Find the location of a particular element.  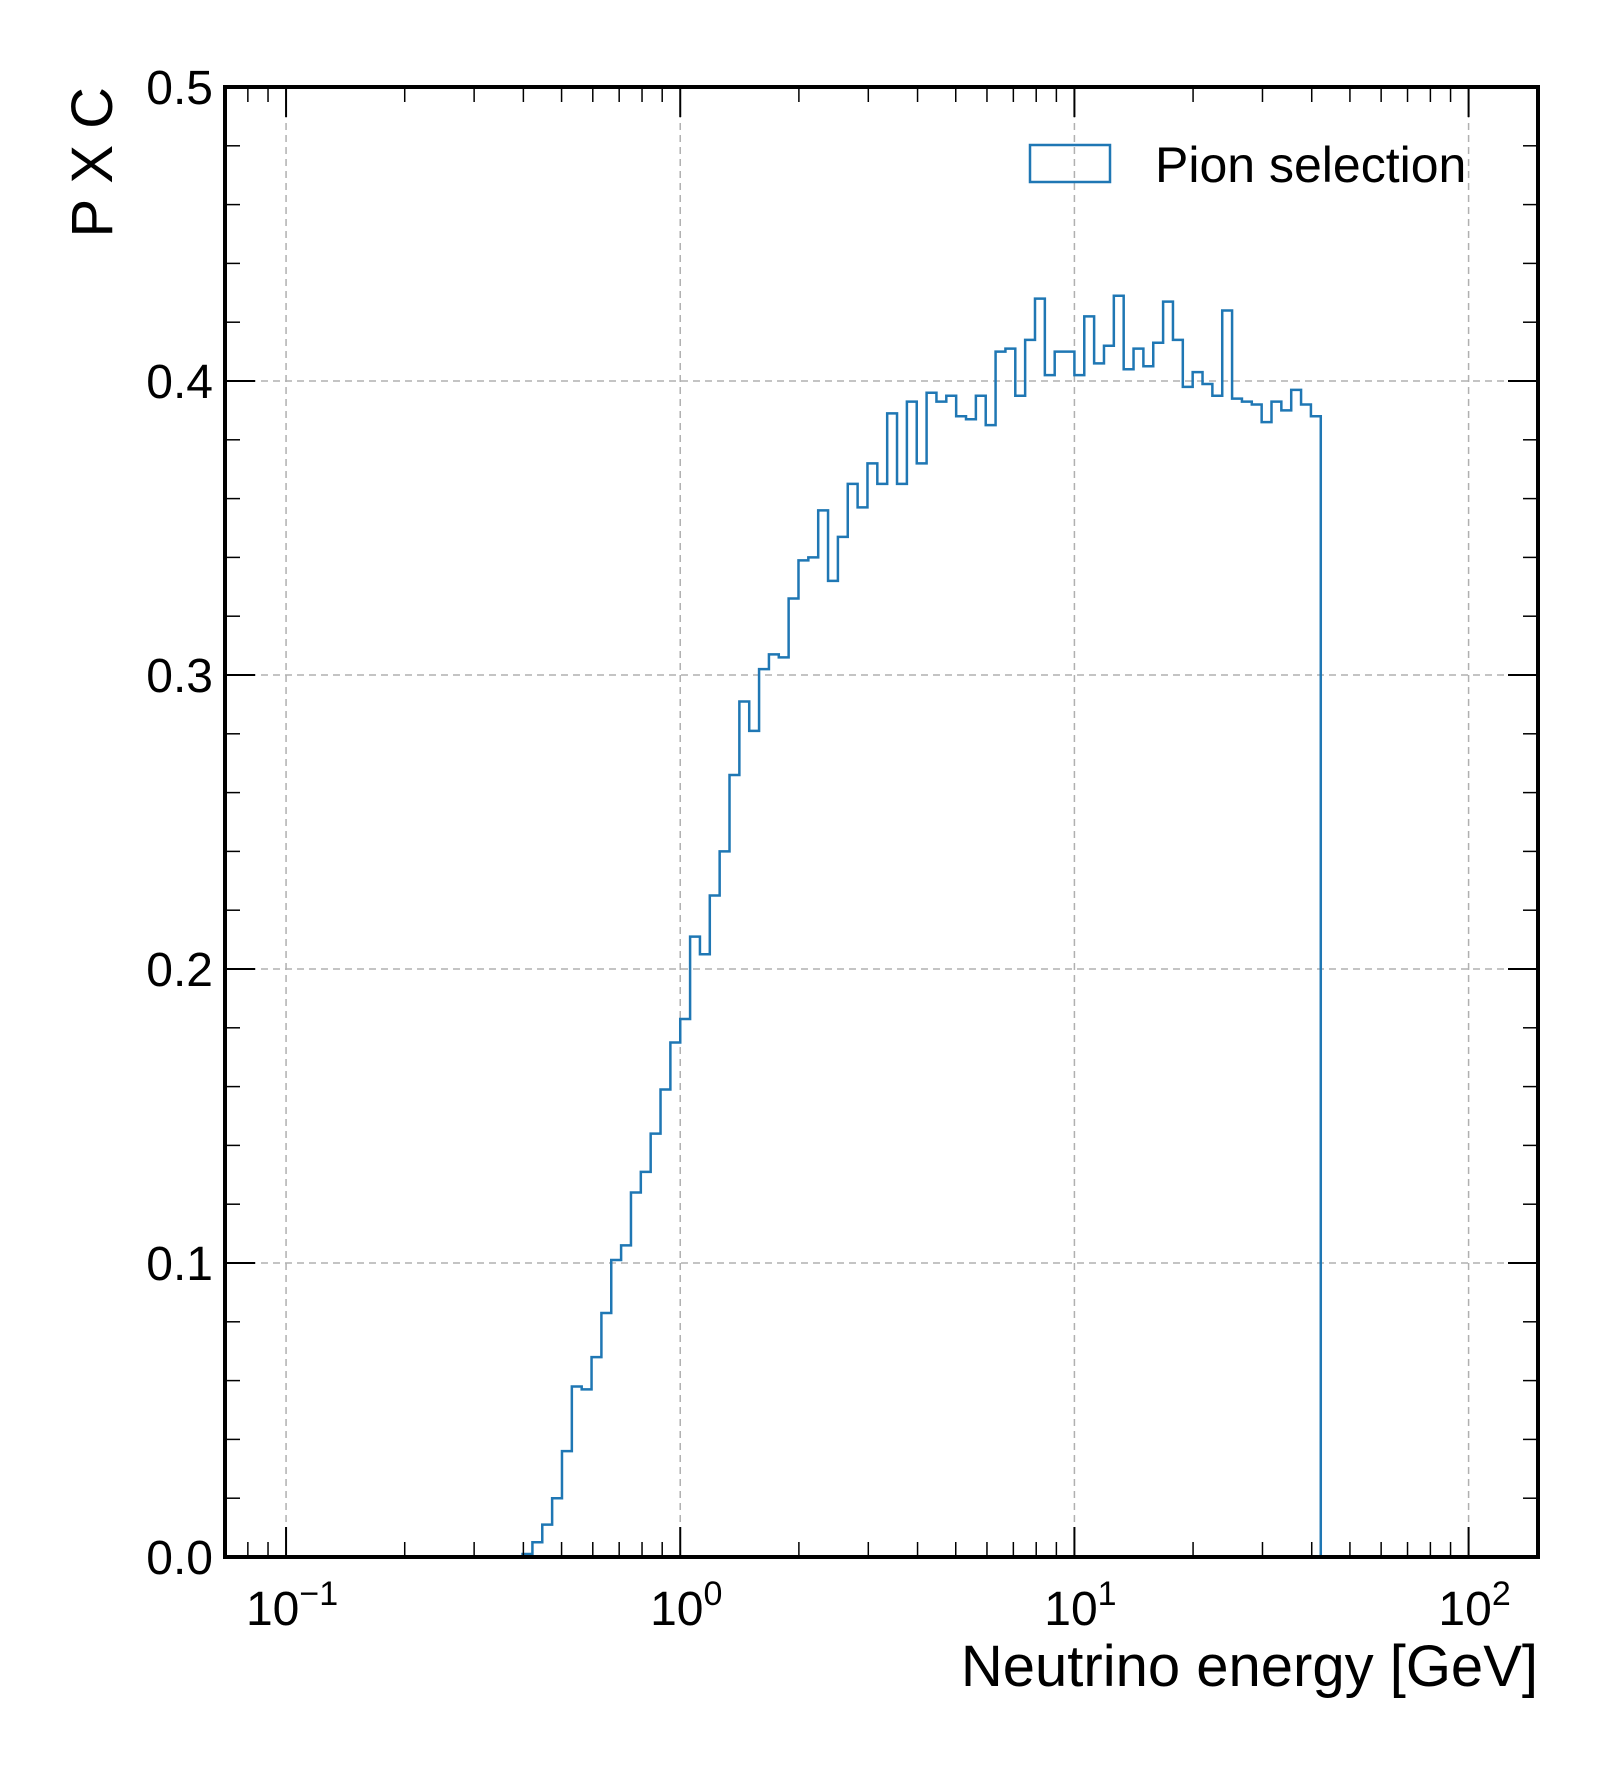

x-tick-label: 10⁰ is located at coordinates (686, 1605).